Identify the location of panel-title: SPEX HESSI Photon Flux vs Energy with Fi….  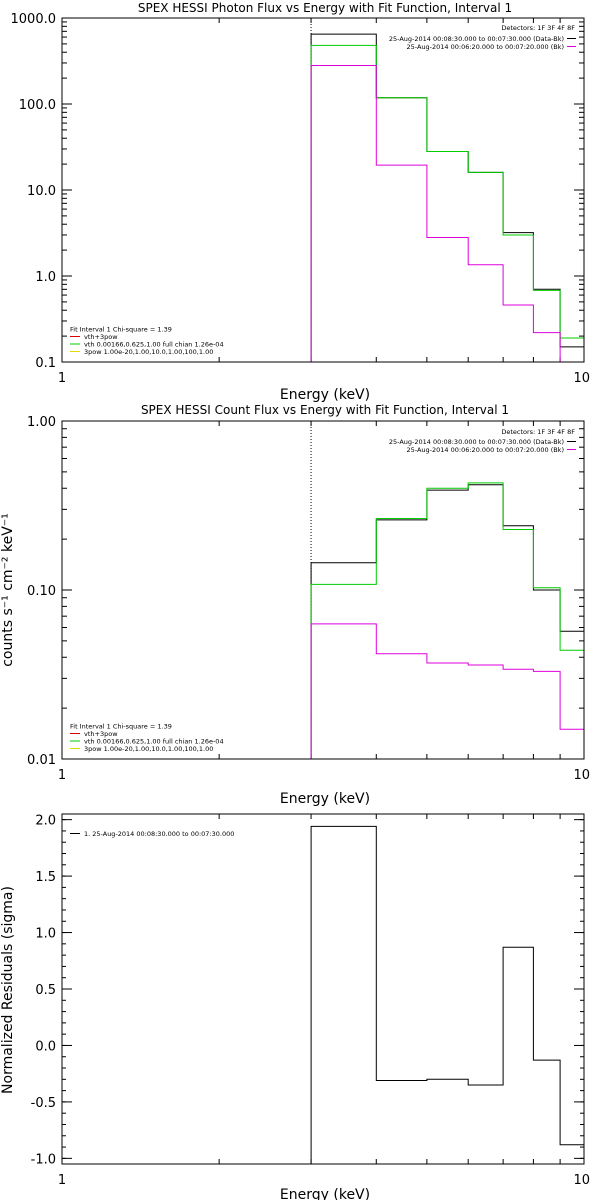
(325, 8).